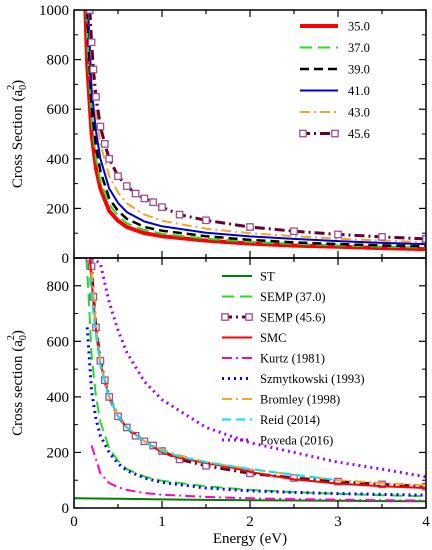  What do you see at coordinates (250, 522) in the screenshot?
I see `bottom-x-tick-label: 2` at bounding box center [250, 522].